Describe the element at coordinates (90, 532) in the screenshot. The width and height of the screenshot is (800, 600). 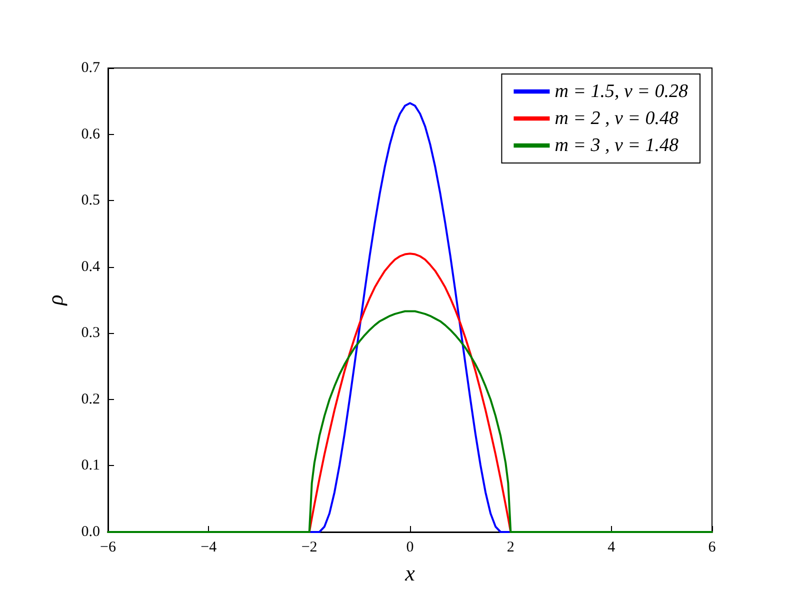
I see `y-tick-label: 0.0` at that location.